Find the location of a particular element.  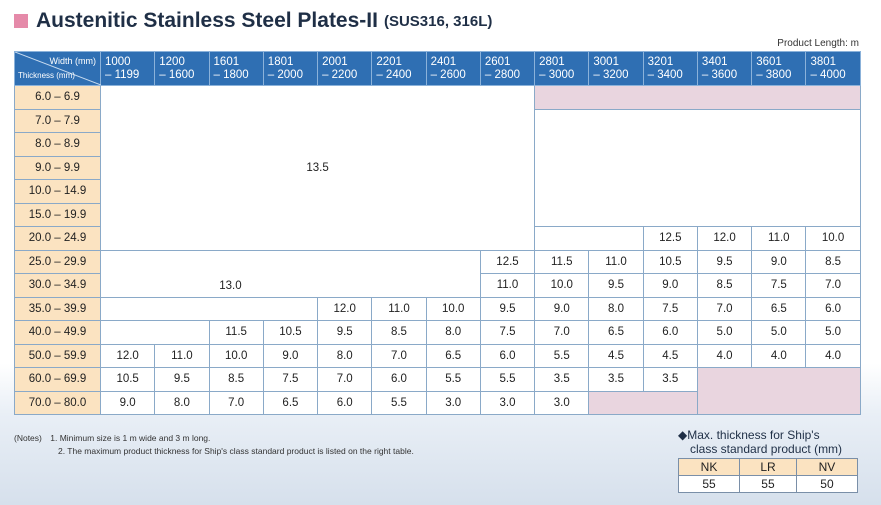

width-col-header: 2401– 2600 is located at coordinates (453, 68).